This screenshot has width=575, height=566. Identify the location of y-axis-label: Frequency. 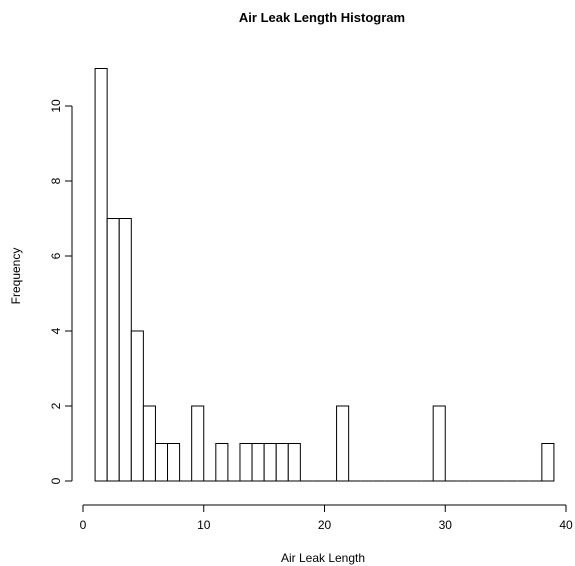
(16, 276).